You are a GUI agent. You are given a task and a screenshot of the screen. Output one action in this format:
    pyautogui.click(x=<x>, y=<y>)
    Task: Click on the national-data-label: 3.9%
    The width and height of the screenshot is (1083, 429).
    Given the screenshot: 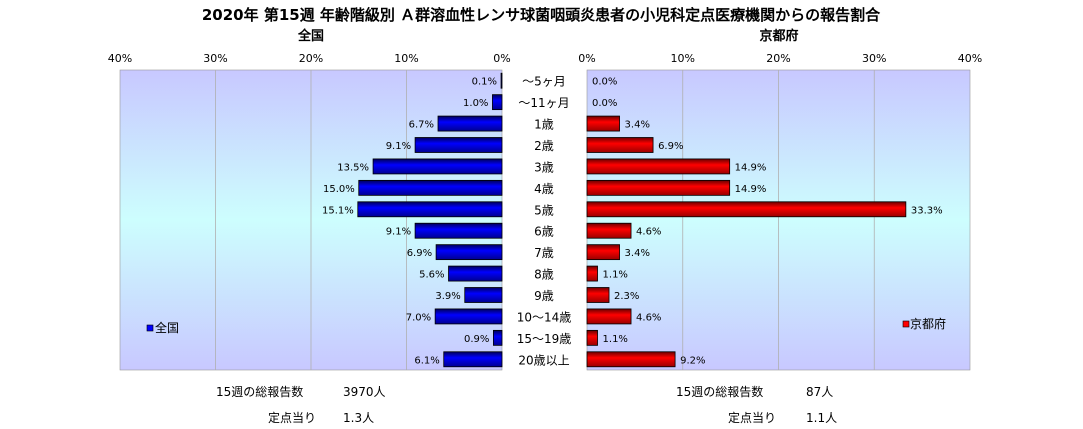 What is the action you would take?
    pyautogui.click(x=447, y=296)
    